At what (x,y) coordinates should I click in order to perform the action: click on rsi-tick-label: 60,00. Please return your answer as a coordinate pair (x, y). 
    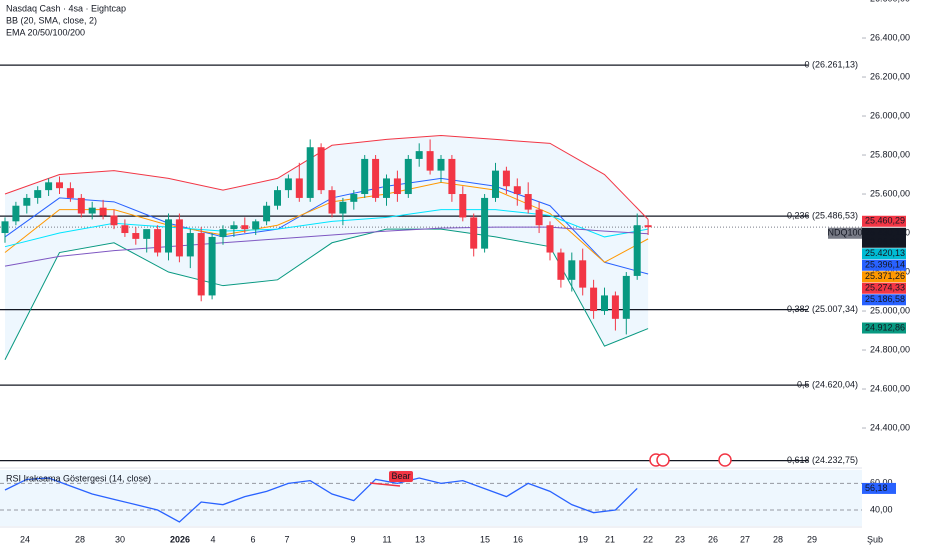
    Looking at the image, I should click on (881, 483).